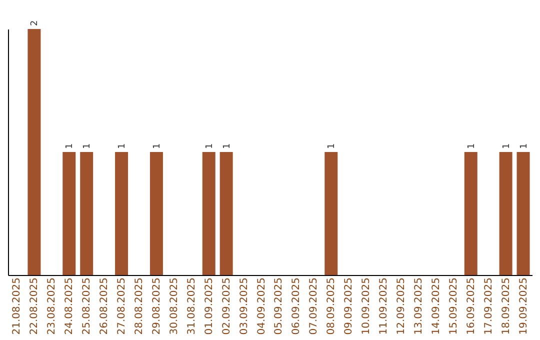 This screenshot has height=340, width=540. What do you see at coordinates (34, 306) in the screenshot?
I see `x-tick-label: 22.08.2025` at bounding box center [34, 306].